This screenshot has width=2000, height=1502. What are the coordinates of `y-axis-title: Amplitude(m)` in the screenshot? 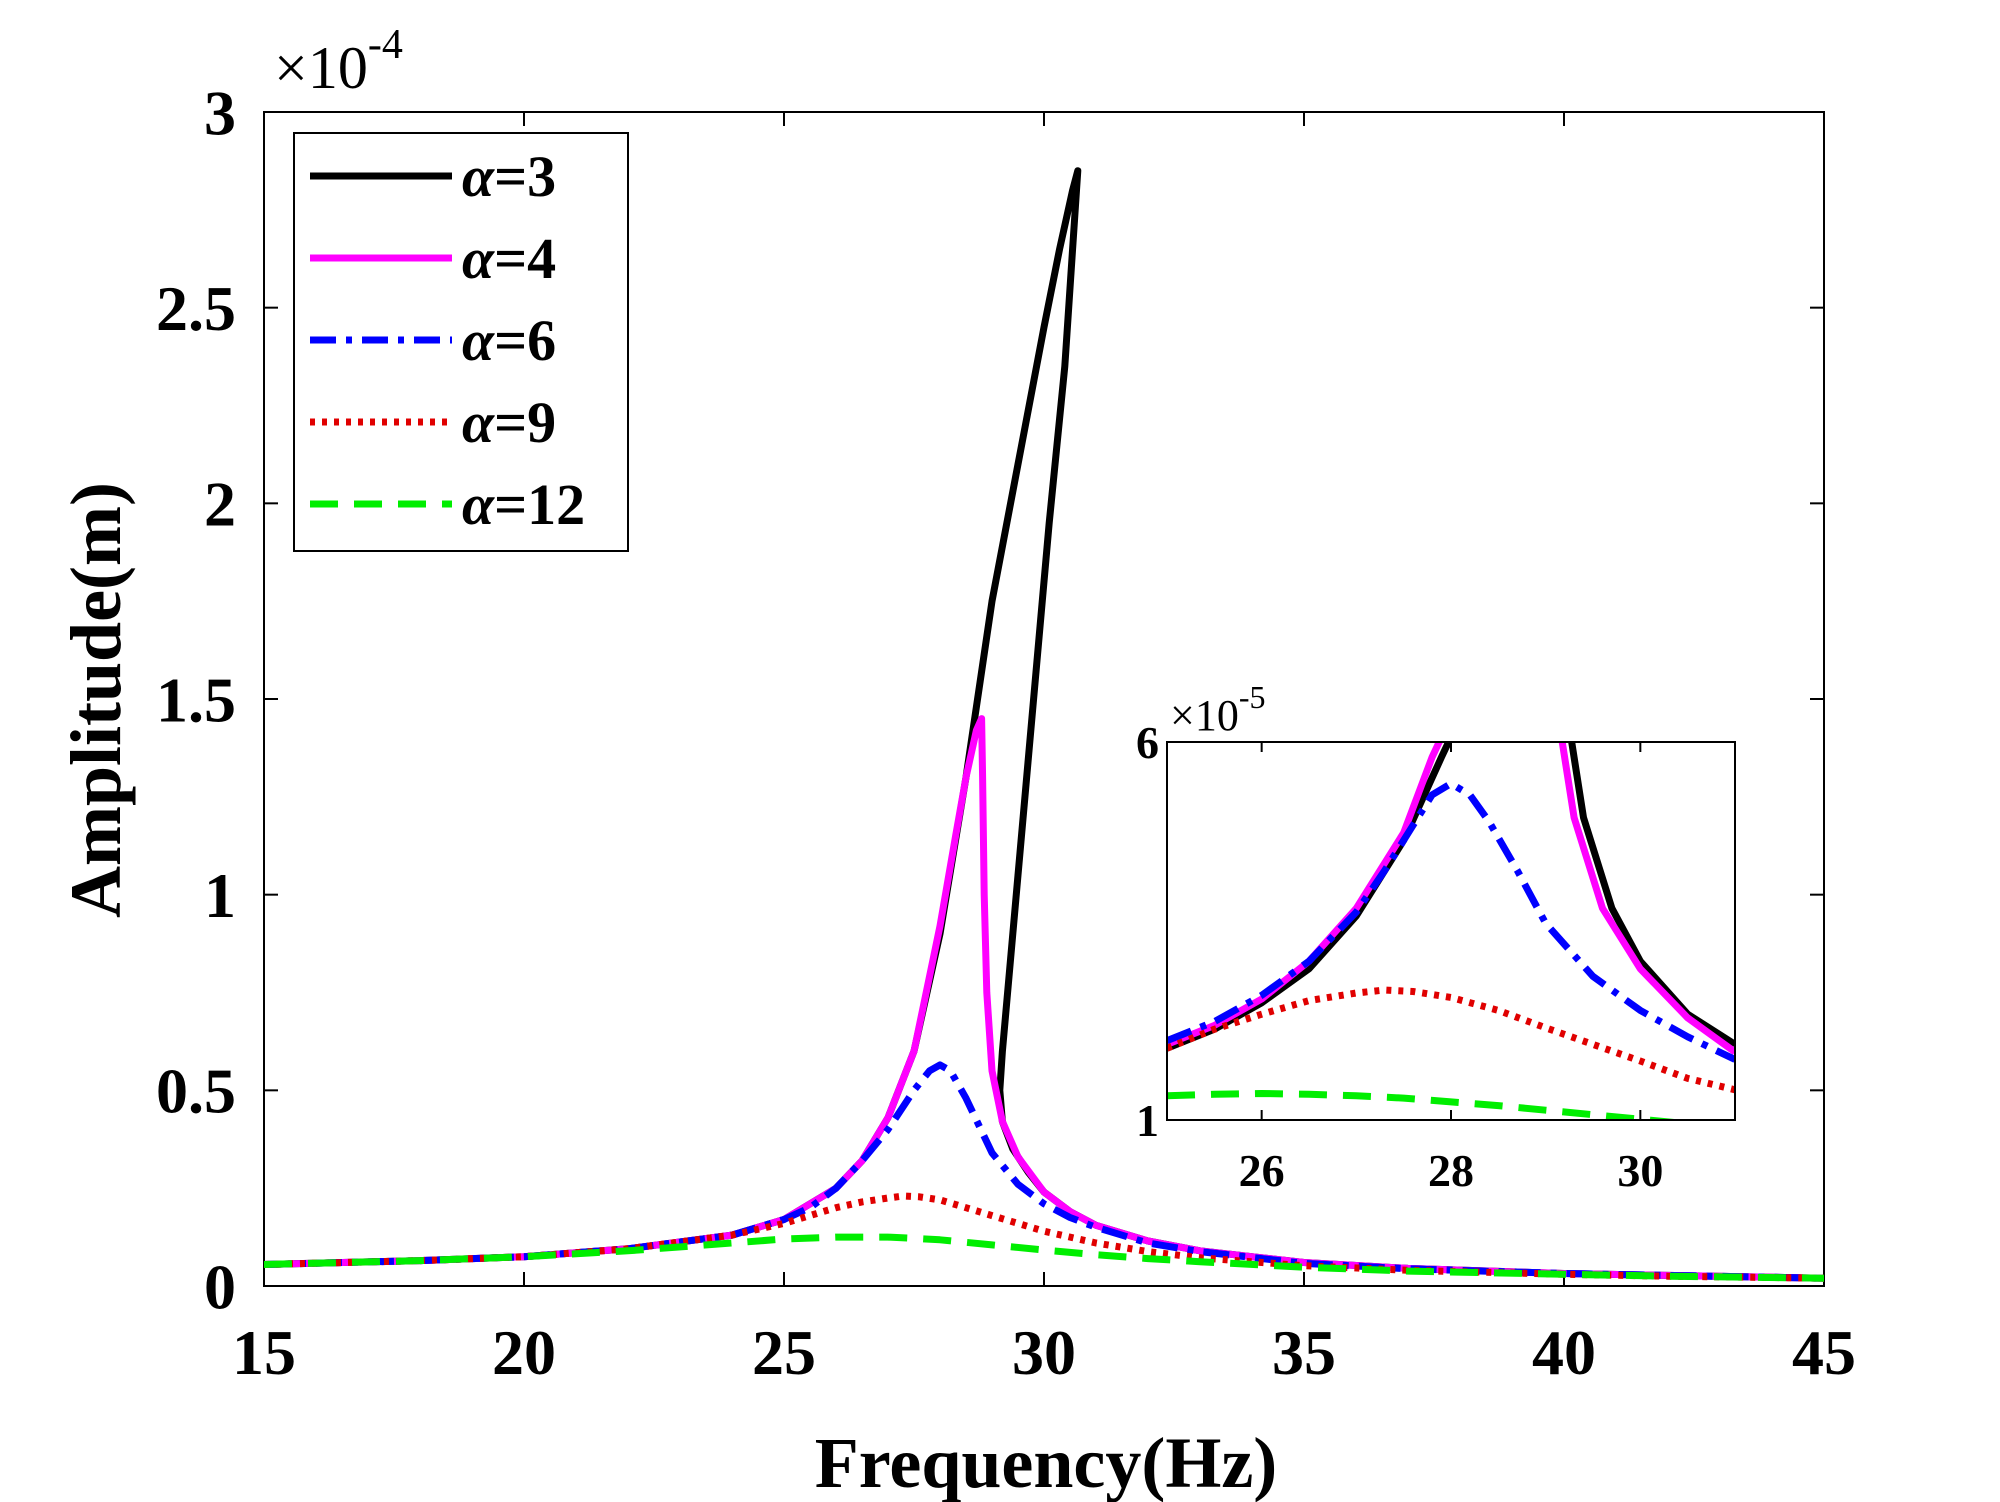 It's located at (96, 700).